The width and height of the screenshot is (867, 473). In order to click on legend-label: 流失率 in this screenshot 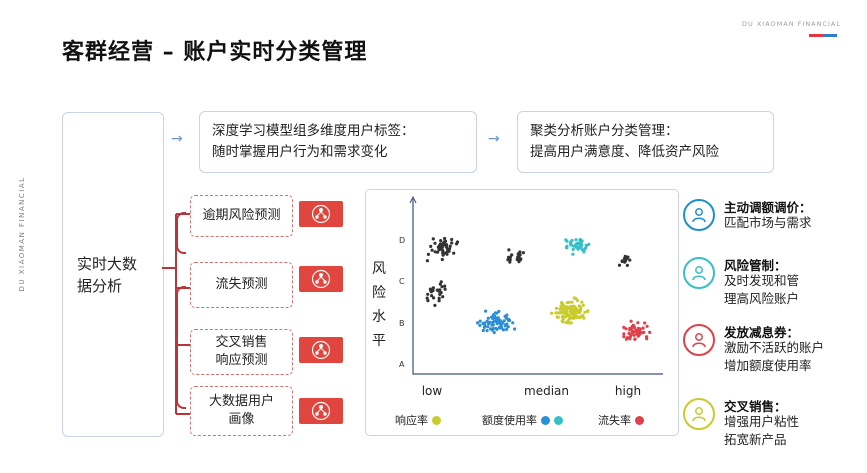, I will do `click(614, 420)`.